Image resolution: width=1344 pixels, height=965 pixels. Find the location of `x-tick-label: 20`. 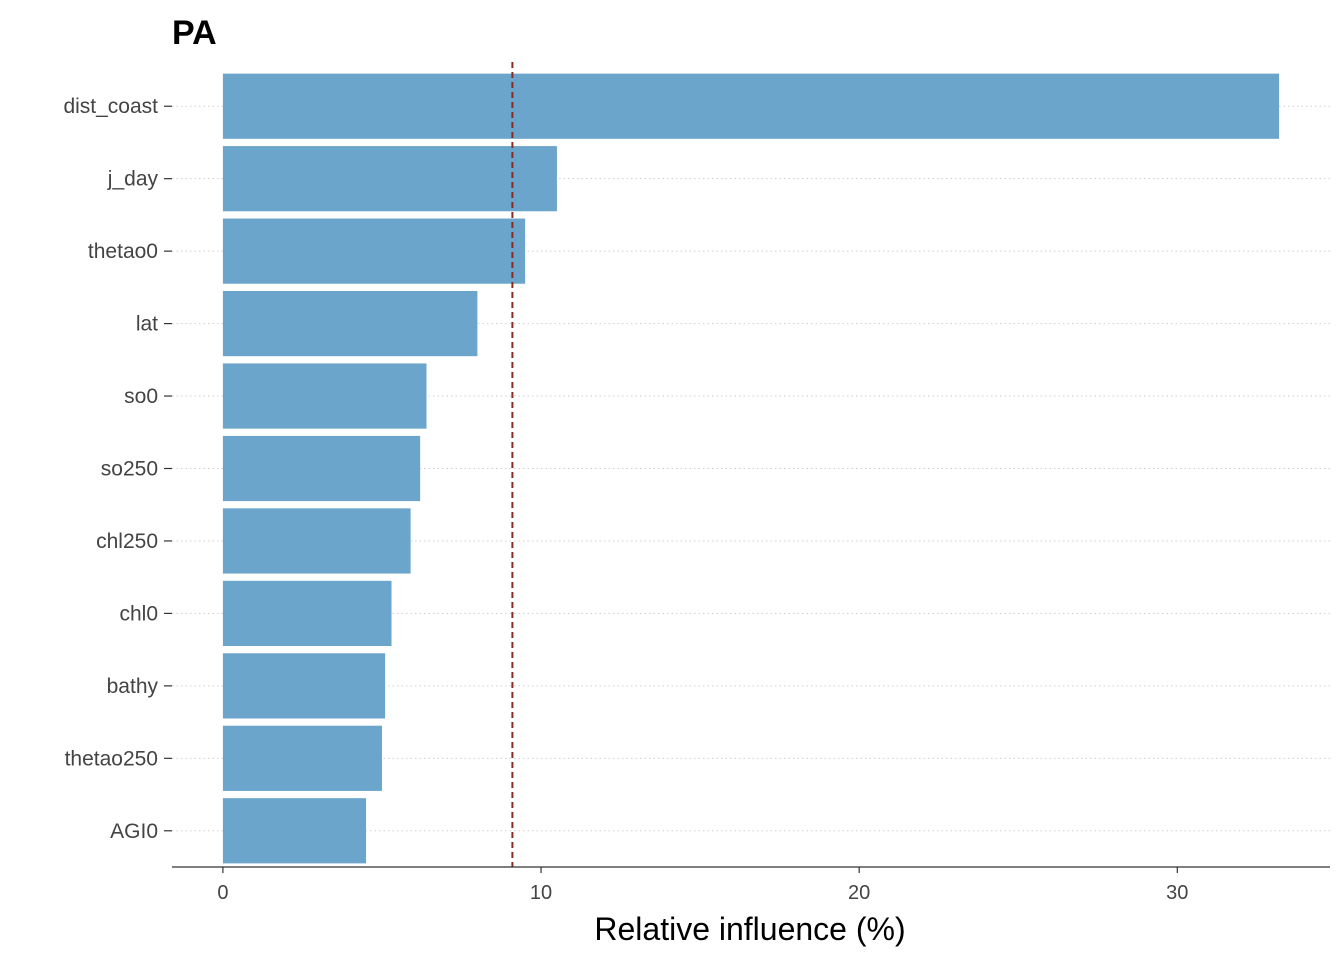

x-tick-label: 20 is located at coordinates (859, 893).